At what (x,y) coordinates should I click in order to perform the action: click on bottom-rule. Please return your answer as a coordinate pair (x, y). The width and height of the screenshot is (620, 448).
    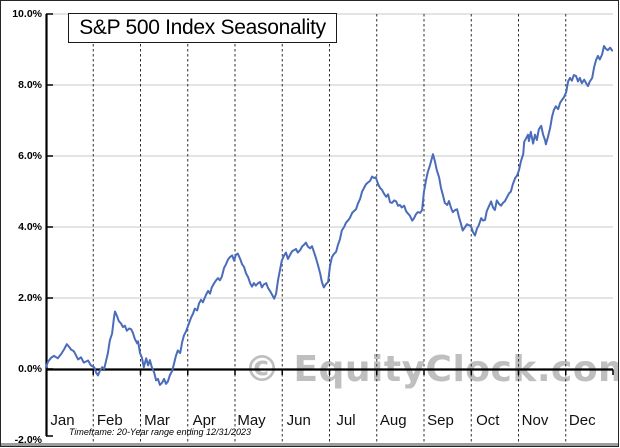
    Looking at the image, I should click on (309, 444).